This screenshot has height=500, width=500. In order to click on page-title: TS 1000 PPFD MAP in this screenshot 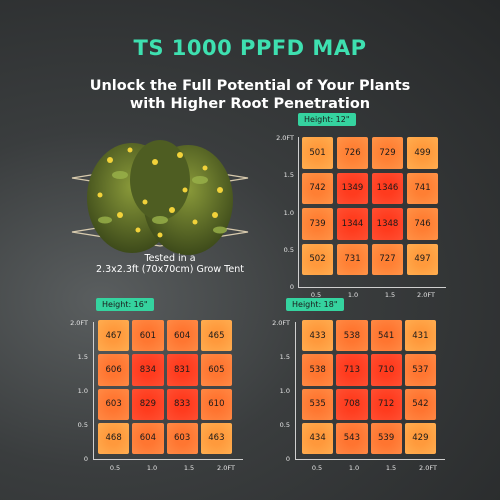, I will do `click(250, 48)`.